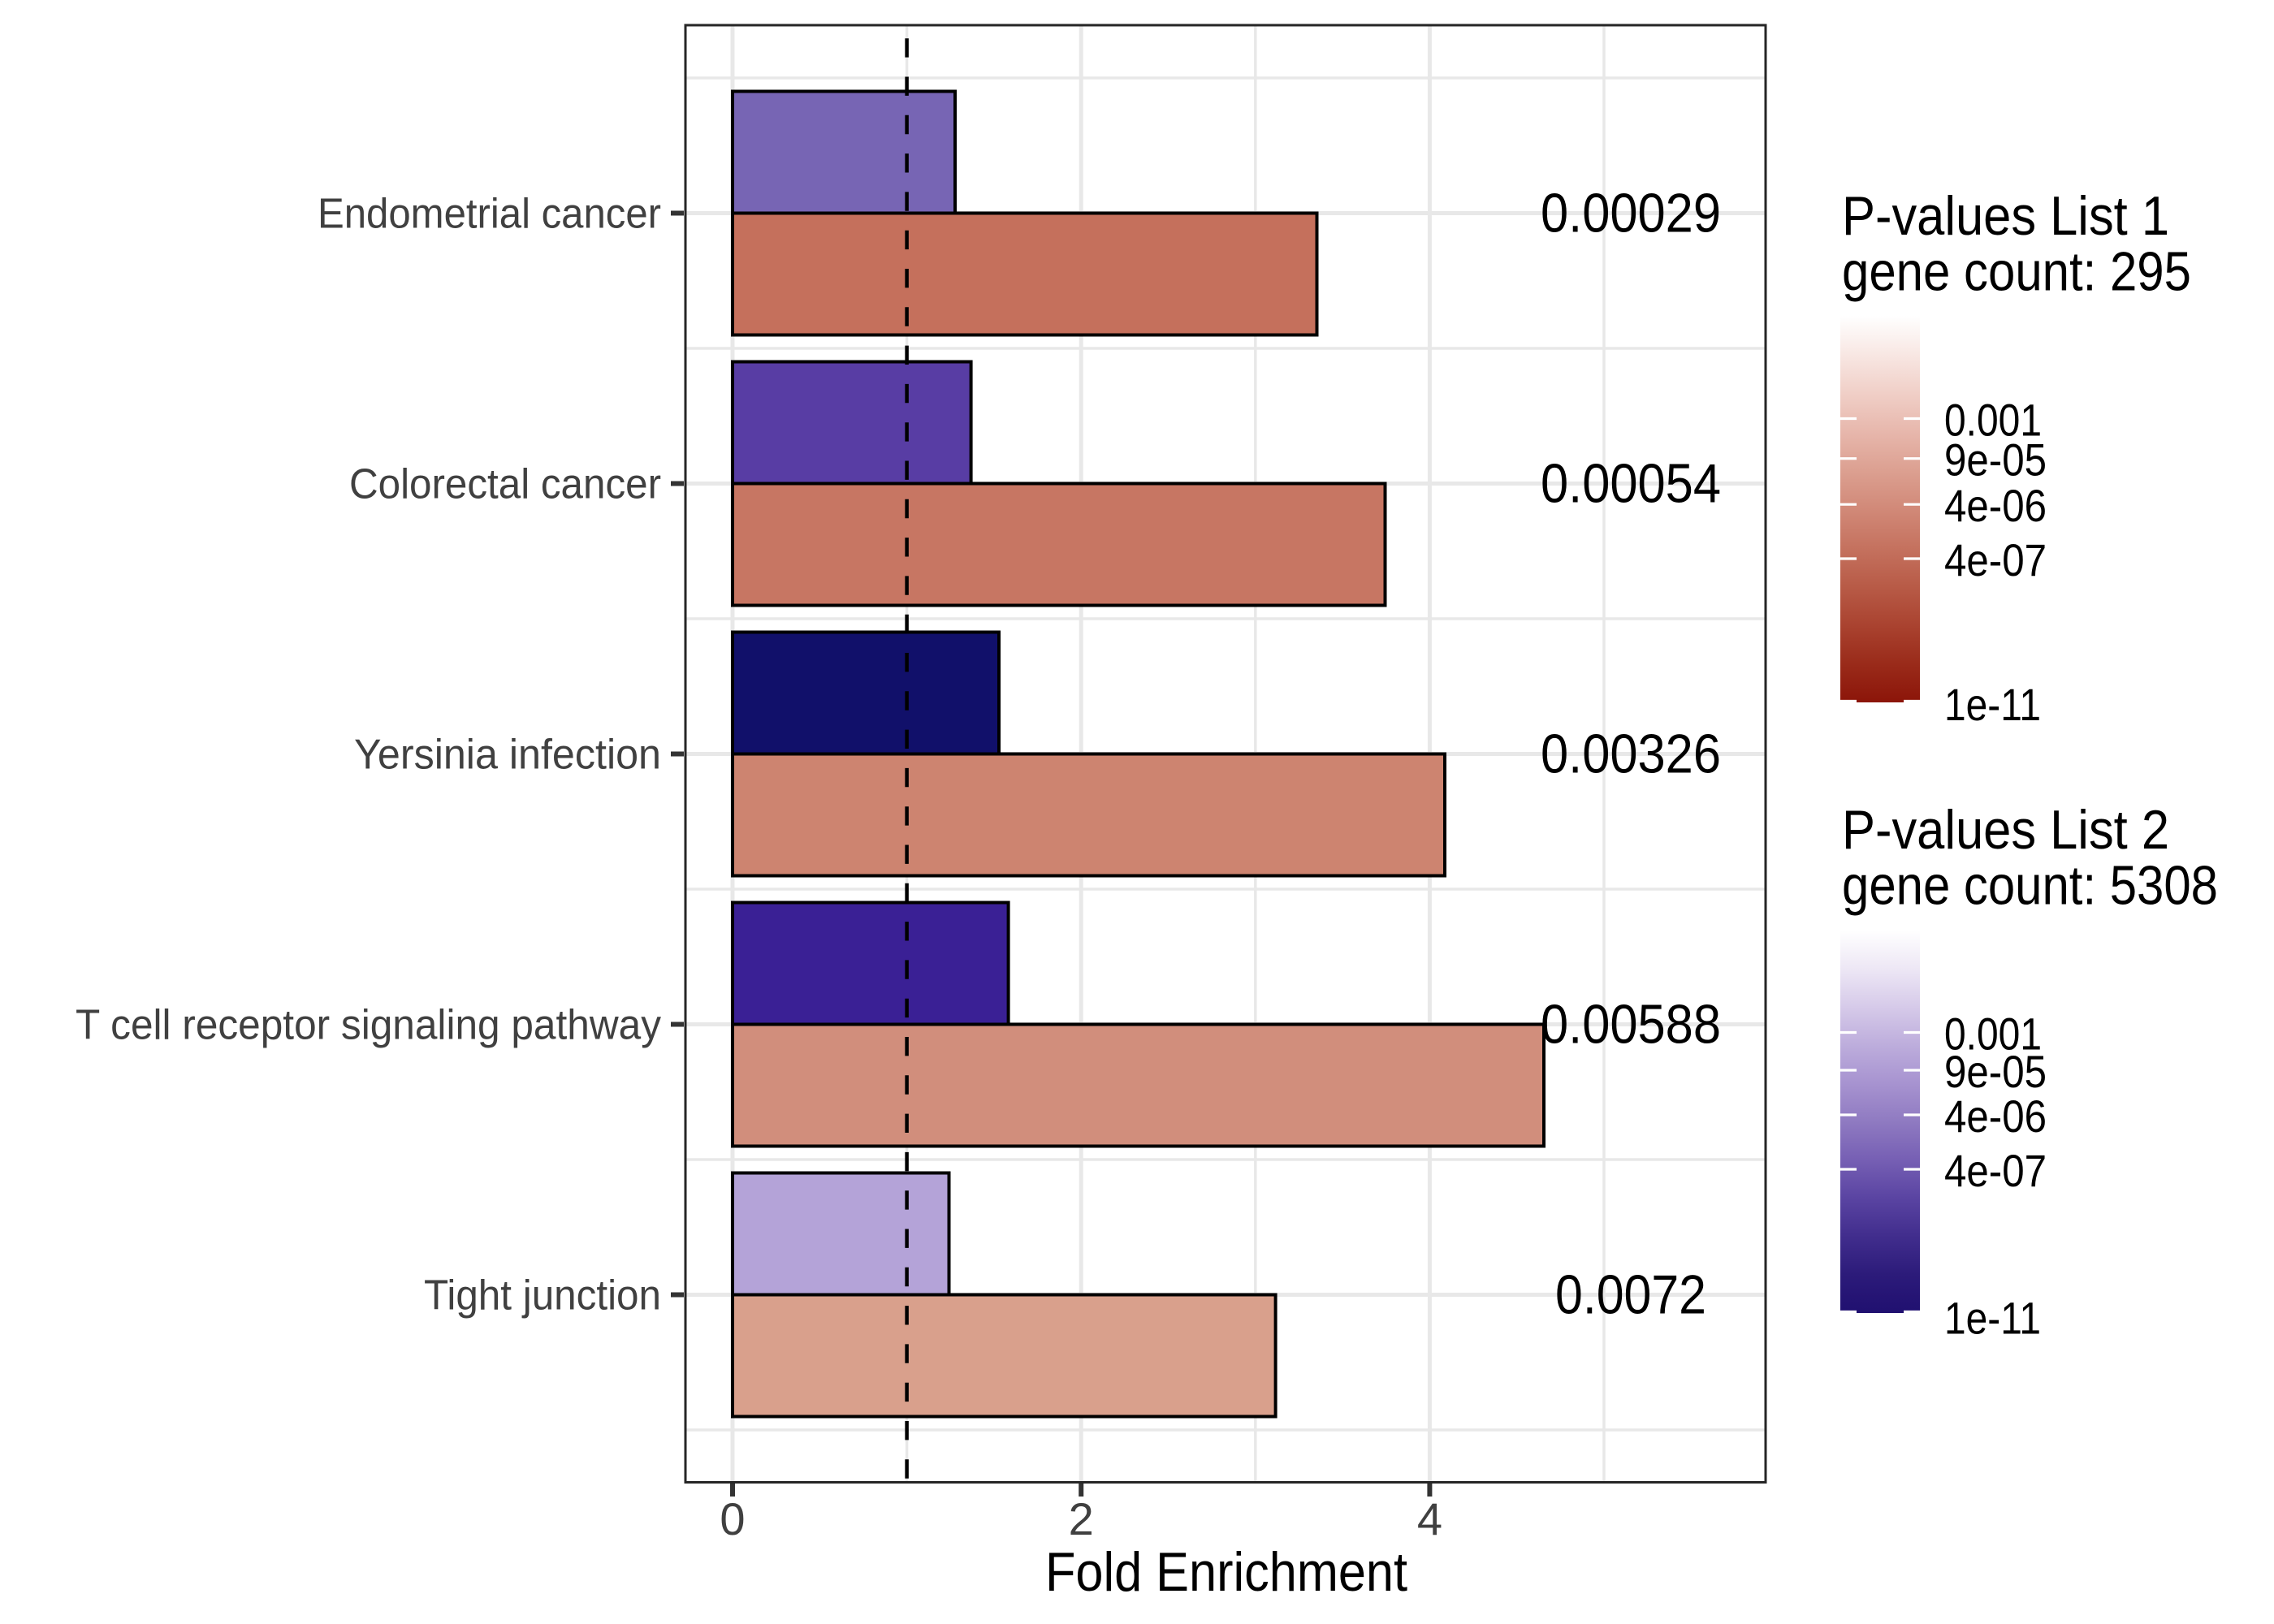  Describe the element at coordinates (733, 1519) in the screenshot. I see `svg-text: 0` at that location.